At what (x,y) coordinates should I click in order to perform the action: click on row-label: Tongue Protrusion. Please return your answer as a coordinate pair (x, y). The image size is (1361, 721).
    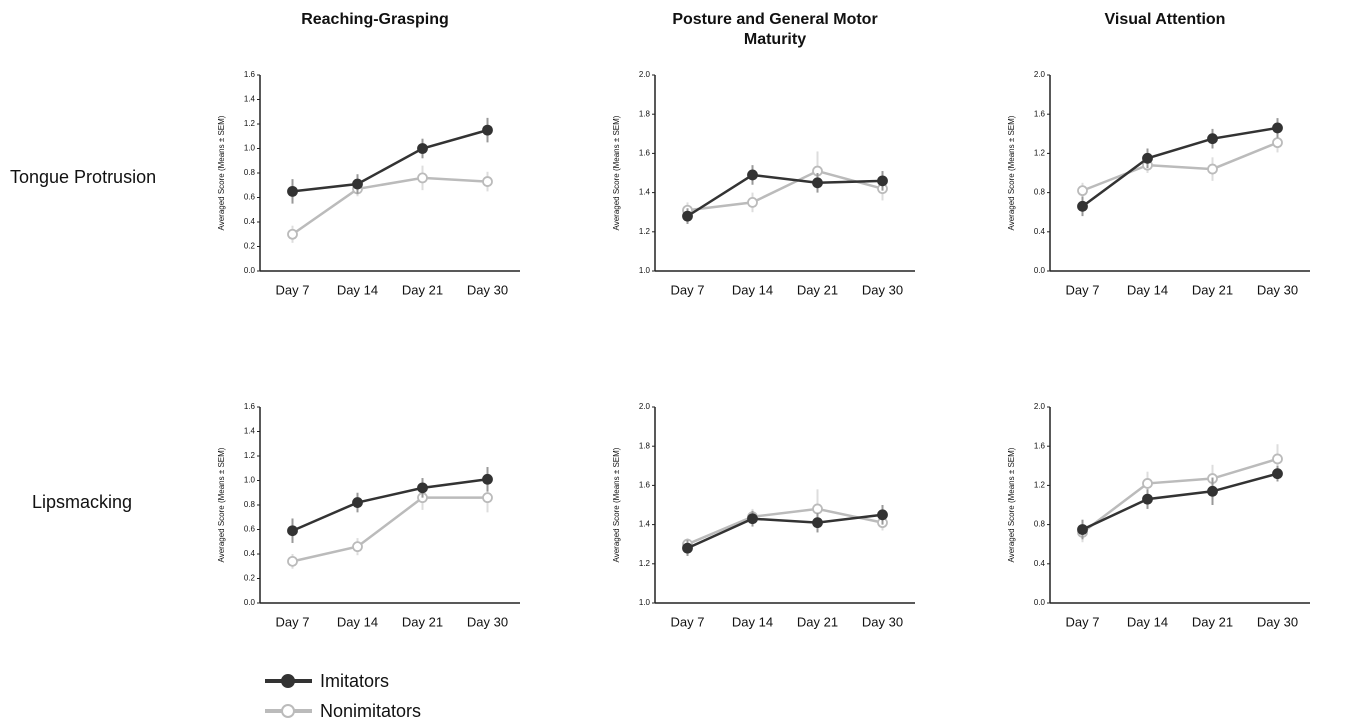
    Looking at the image, I should click on (83, 177).